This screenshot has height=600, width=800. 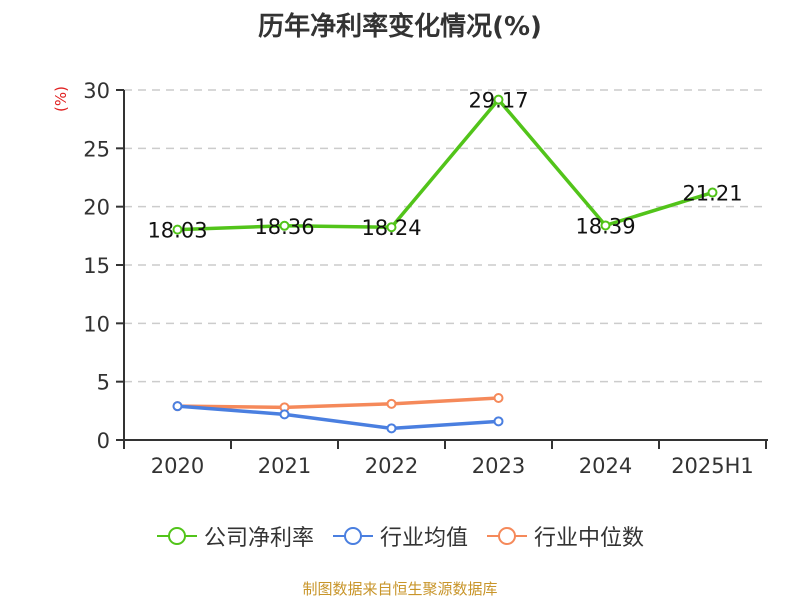 I want to click on data-source-footer: 制图数据来自恒生聚源数据库, so click(x=400, y=589).